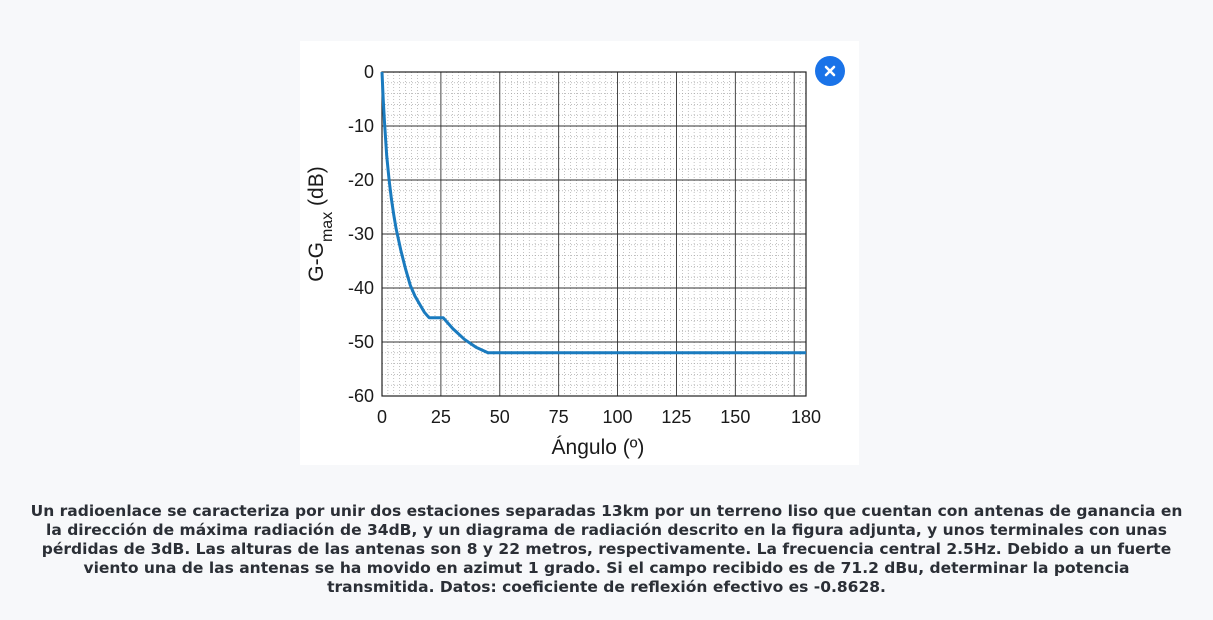  I want to click on y-tick-label: -20, so click(361, 180).